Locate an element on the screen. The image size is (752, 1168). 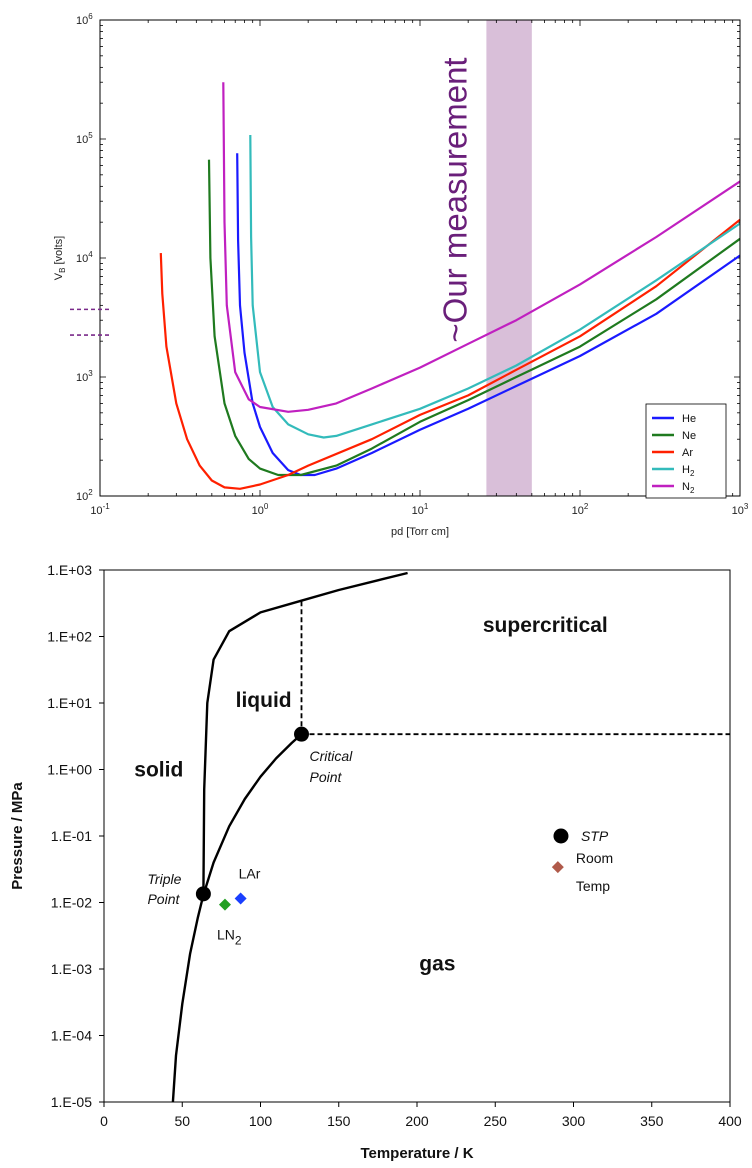
bottom-y-axis-label: Pressure / MPa is located at coordinates (17, 836).